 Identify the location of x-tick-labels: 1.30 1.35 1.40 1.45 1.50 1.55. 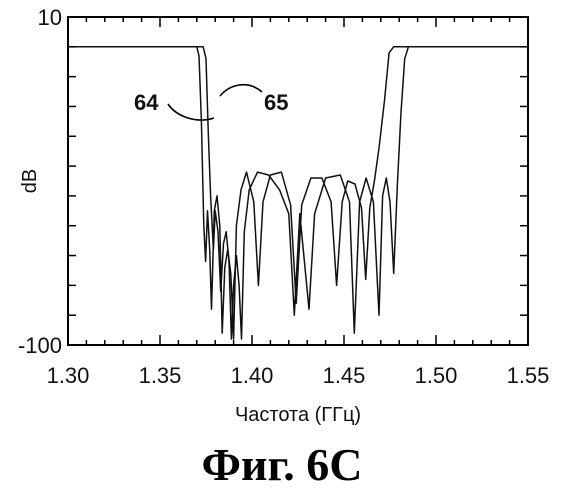
(298, 375).